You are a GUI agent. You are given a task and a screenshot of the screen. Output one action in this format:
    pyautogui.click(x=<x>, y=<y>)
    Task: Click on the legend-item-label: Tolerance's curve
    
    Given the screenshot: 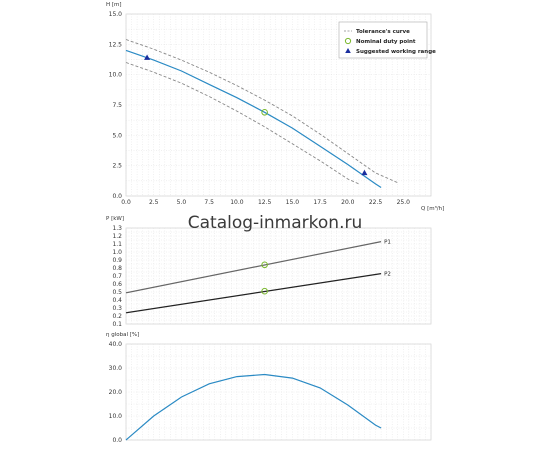 What is the action you would take?
    pyautogui.click(x=383, y=32)
    